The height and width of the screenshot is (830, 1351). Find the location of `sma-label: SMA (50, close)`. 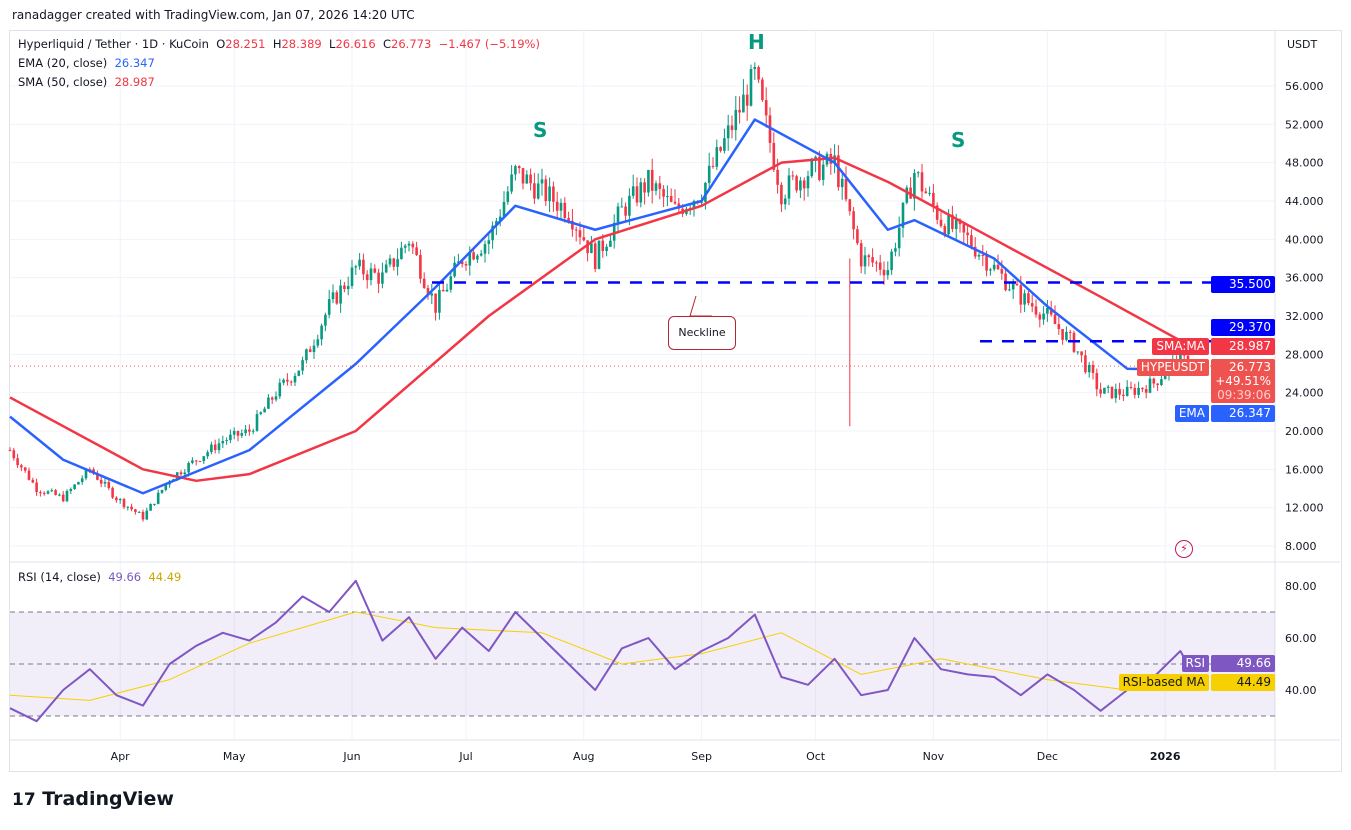

sma-label: SMA (50, close) is located at coordinates (63, 82).